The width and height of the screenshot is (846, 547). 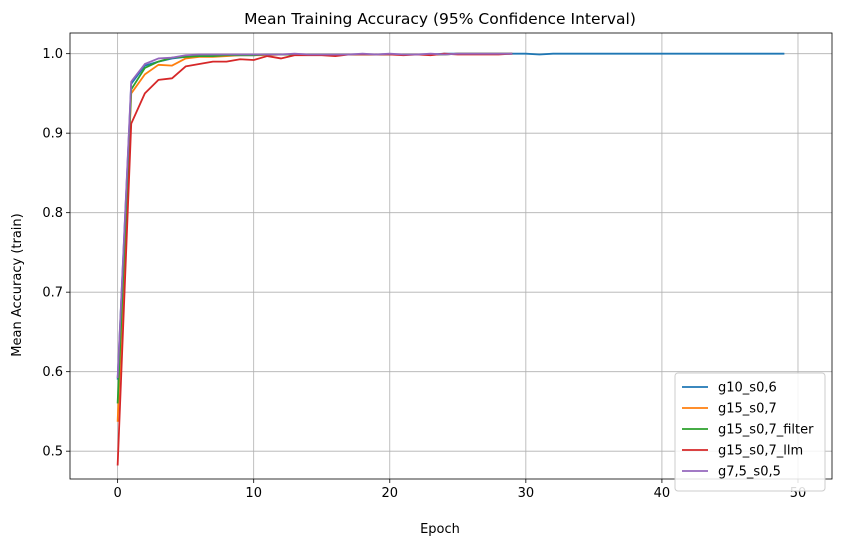 I want to click on y-tick-label: 1.0, so click(x=52, y=54).